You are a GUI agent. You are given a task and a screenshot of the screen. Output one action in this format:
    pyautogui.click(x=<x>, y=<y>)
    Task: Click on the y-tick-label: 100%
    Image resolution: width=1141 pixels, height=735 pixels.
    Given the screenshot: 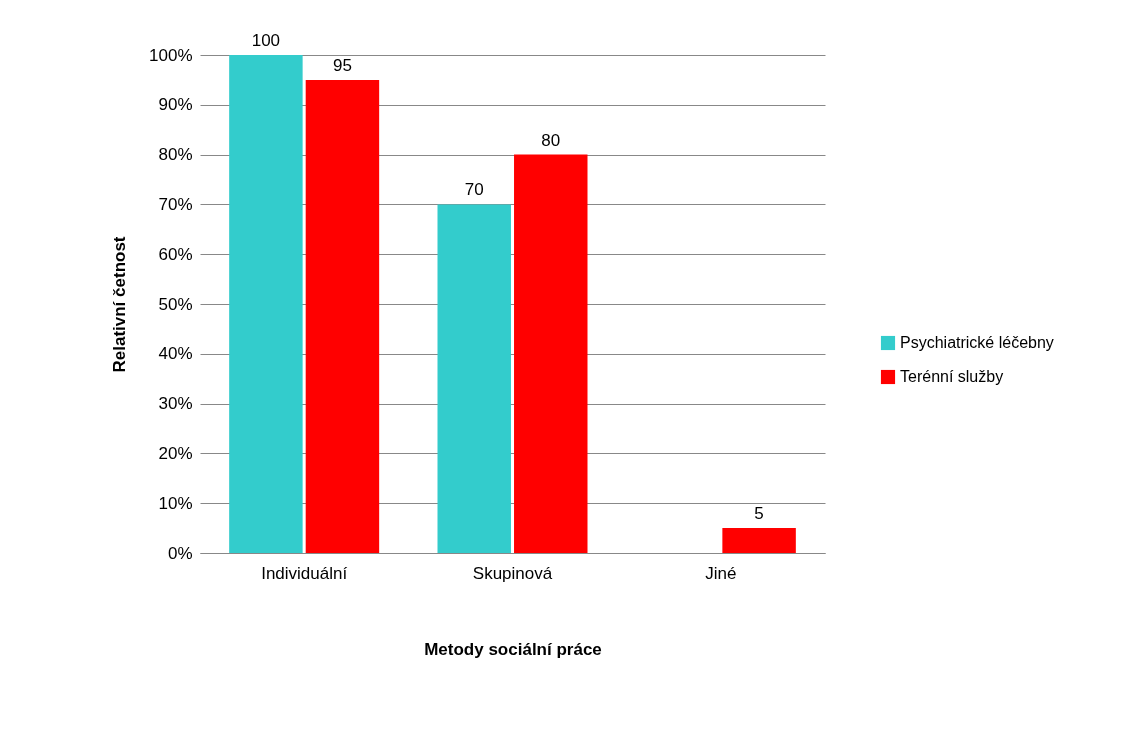 What is the action you would take?
    pyautogui.click(x=171, y=55)
    